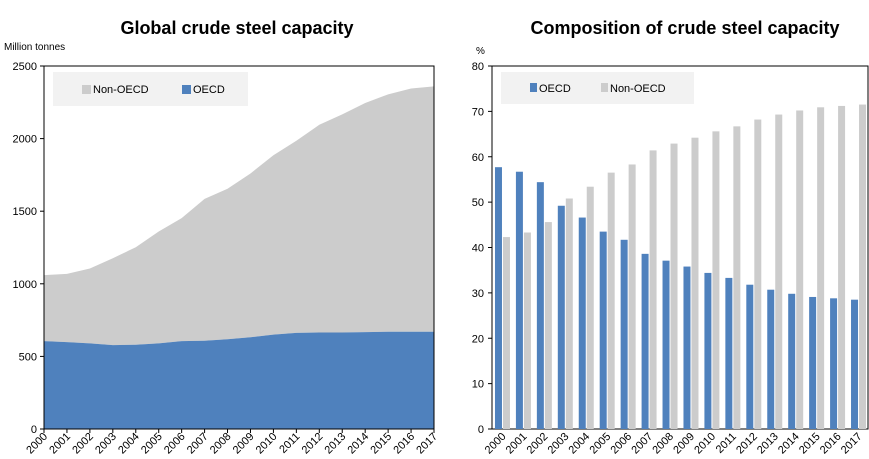 The height and width of the screenshot is (459, 869). Describe the element at coordinates (478, 249) in the screenshot. I see `y-tick-label: 40` at that location.